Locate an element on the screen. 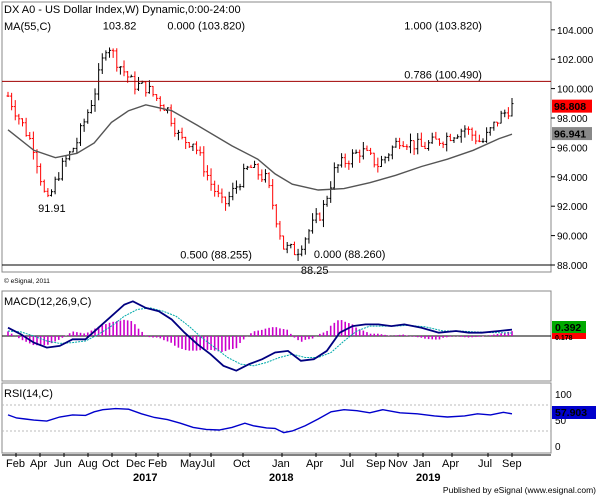  x-year-label: 2019 is located at coordinates (428, 478).